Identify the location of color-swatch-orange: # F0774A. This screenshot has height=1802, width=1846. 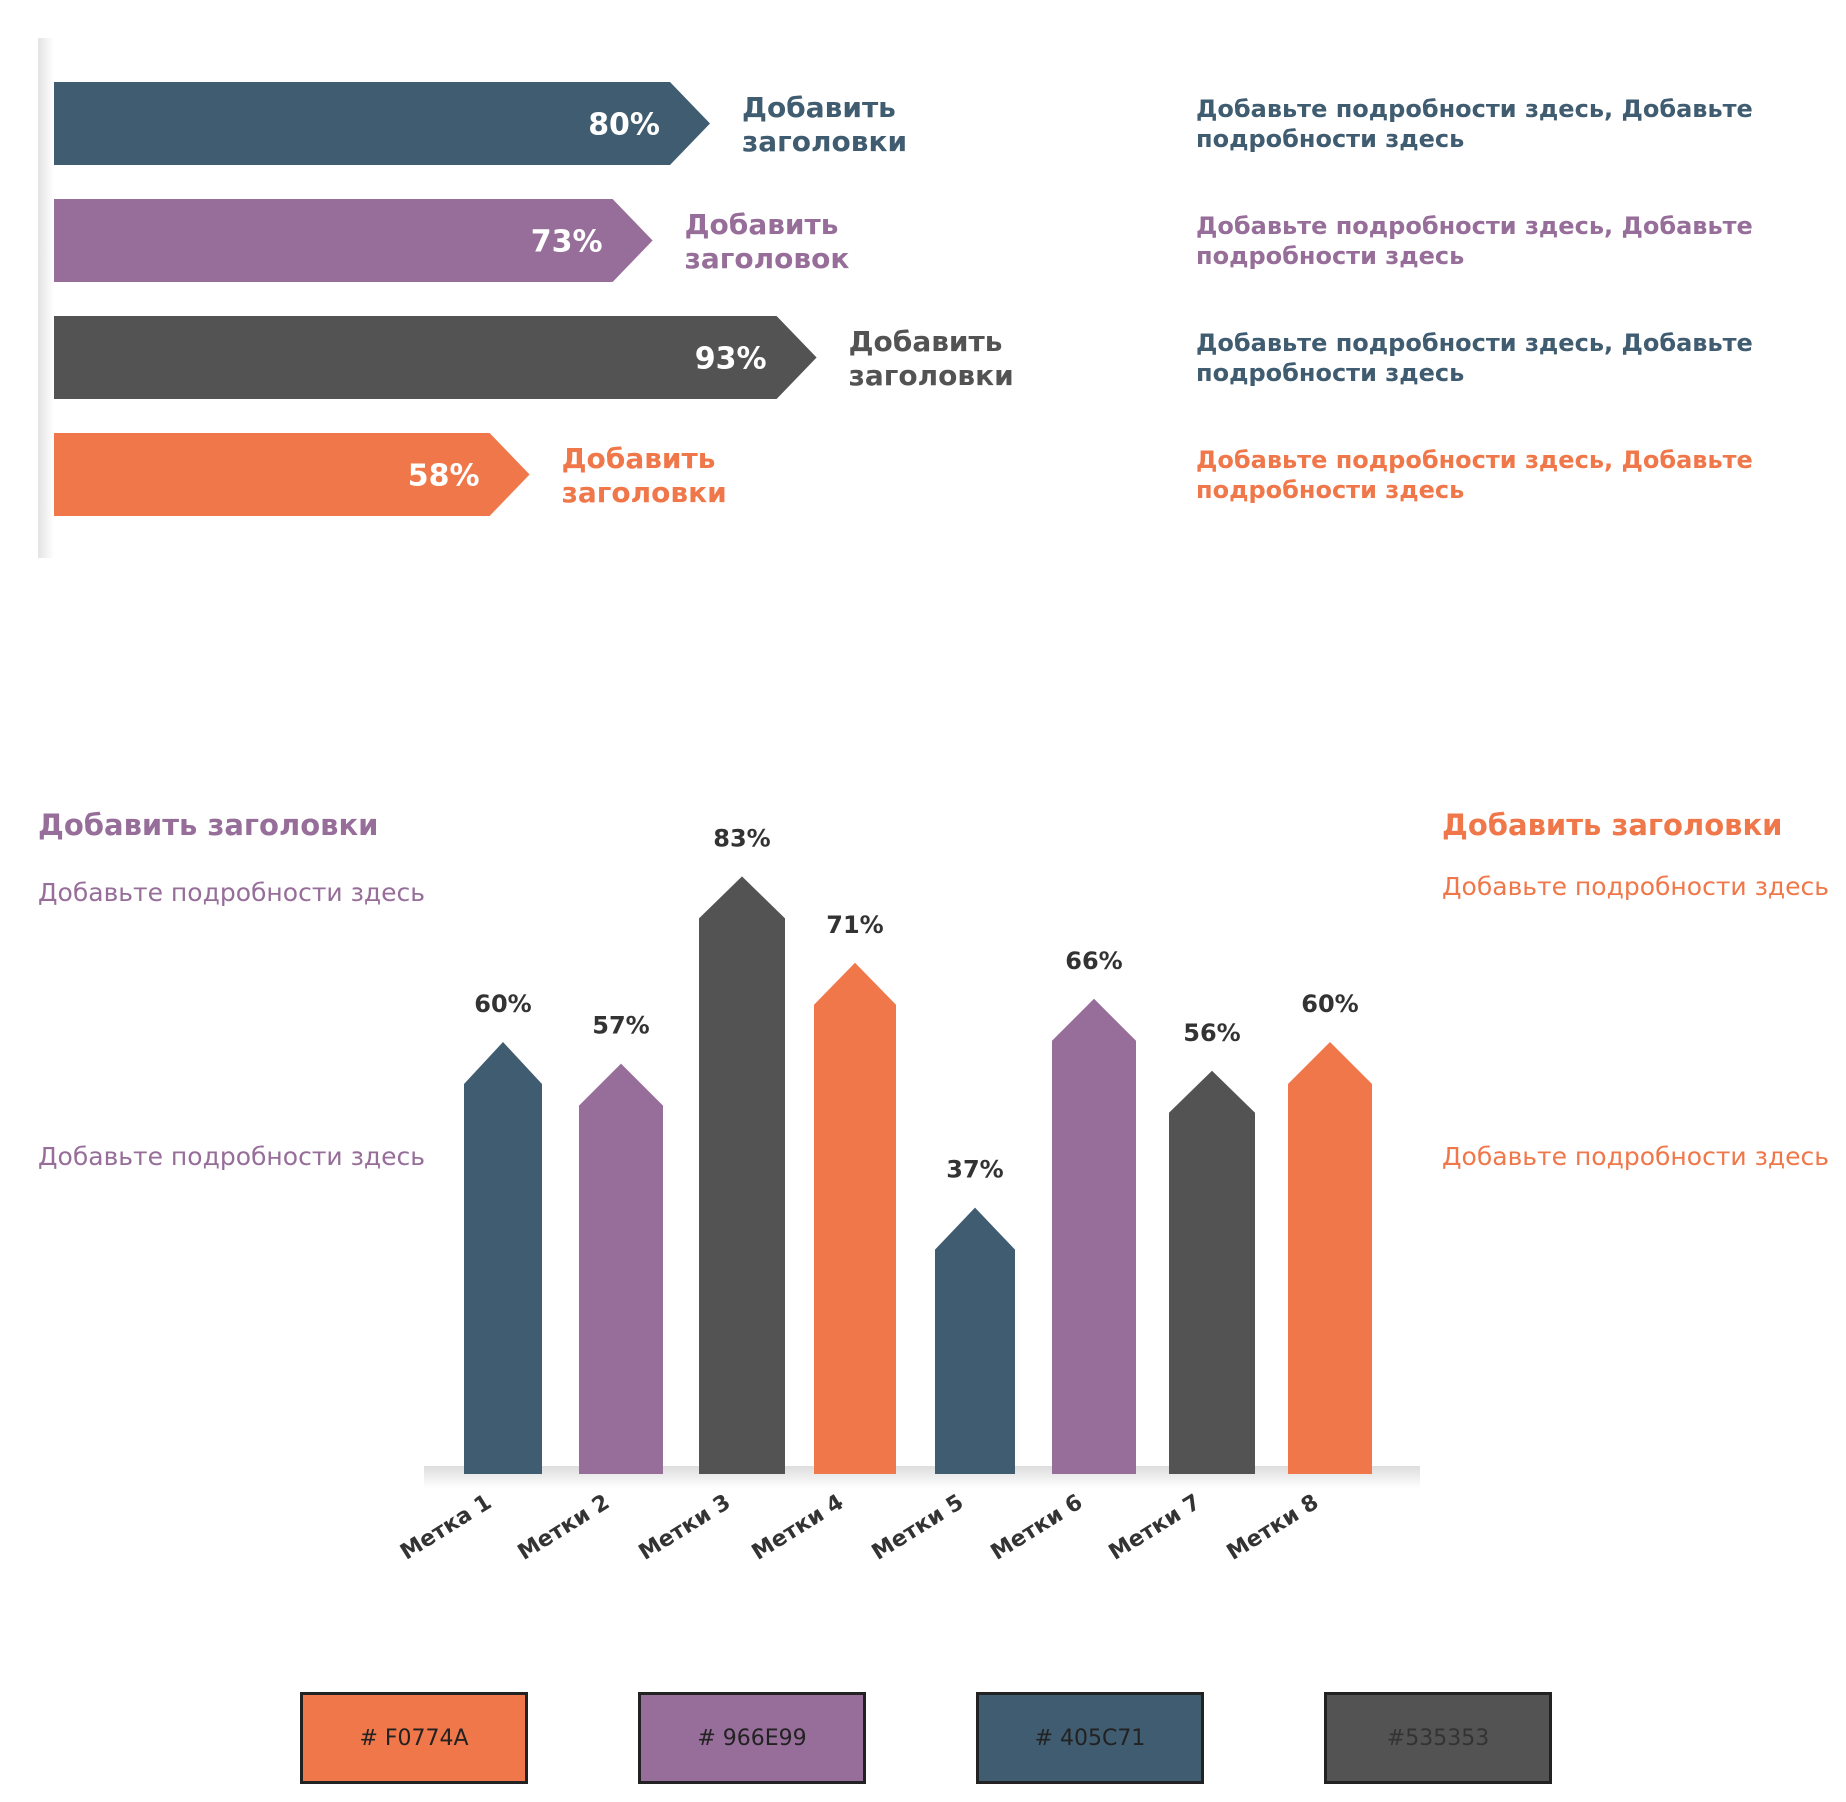
(414, 1738).